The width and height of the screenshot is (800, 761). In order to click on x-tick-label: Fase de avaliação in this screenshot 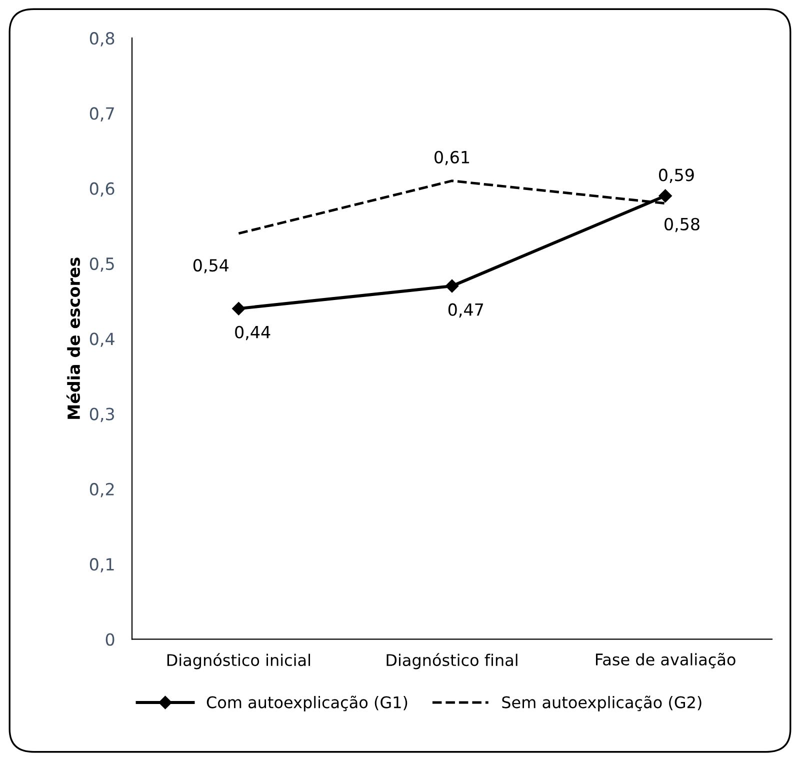, I will do `click(666, 660)`.